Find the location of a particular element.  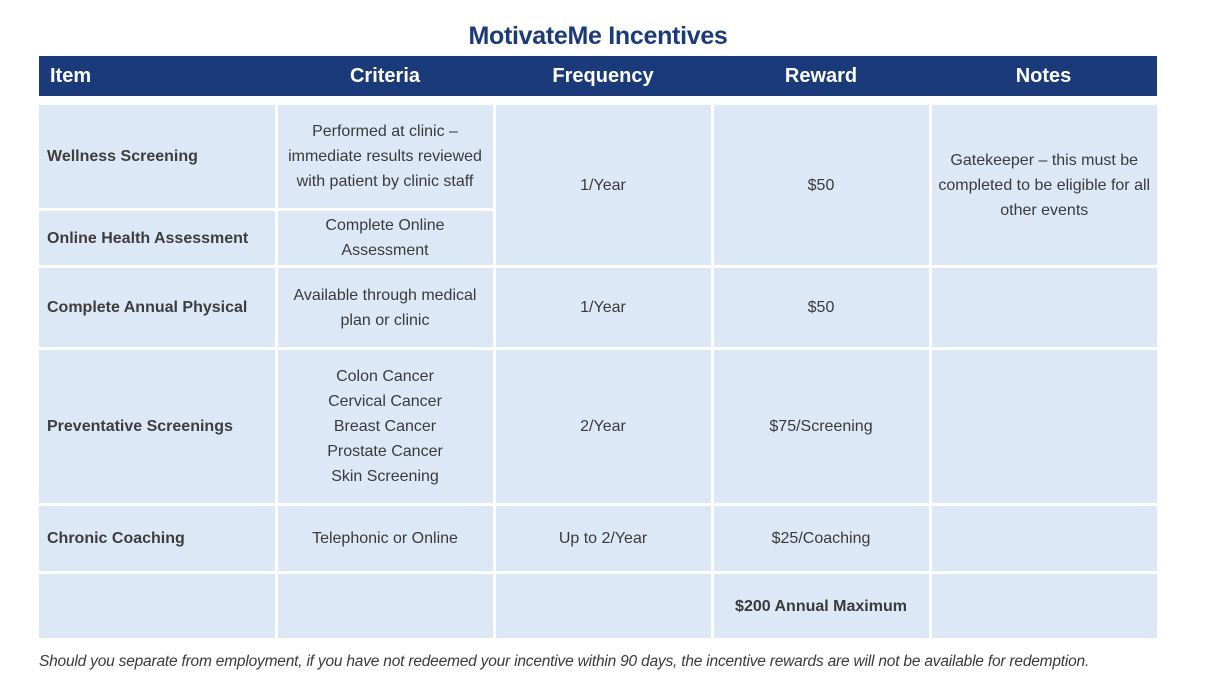

item-cell: Complete Annual Physical is located at coordinates (158, 307).